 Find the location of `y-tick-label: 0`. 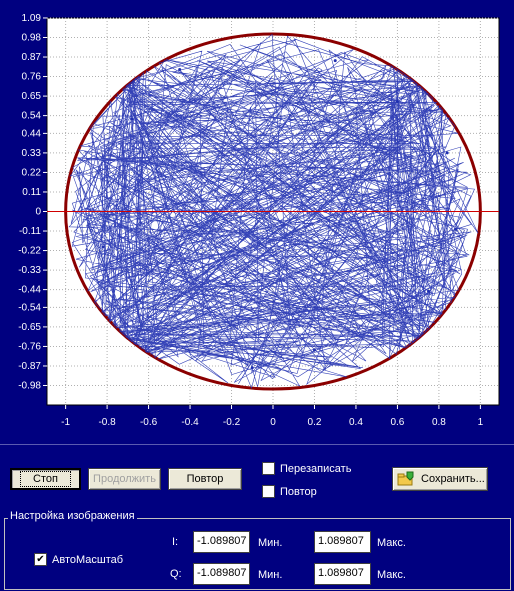

y-tick-label: 0 is located at coordinates (38, 212).